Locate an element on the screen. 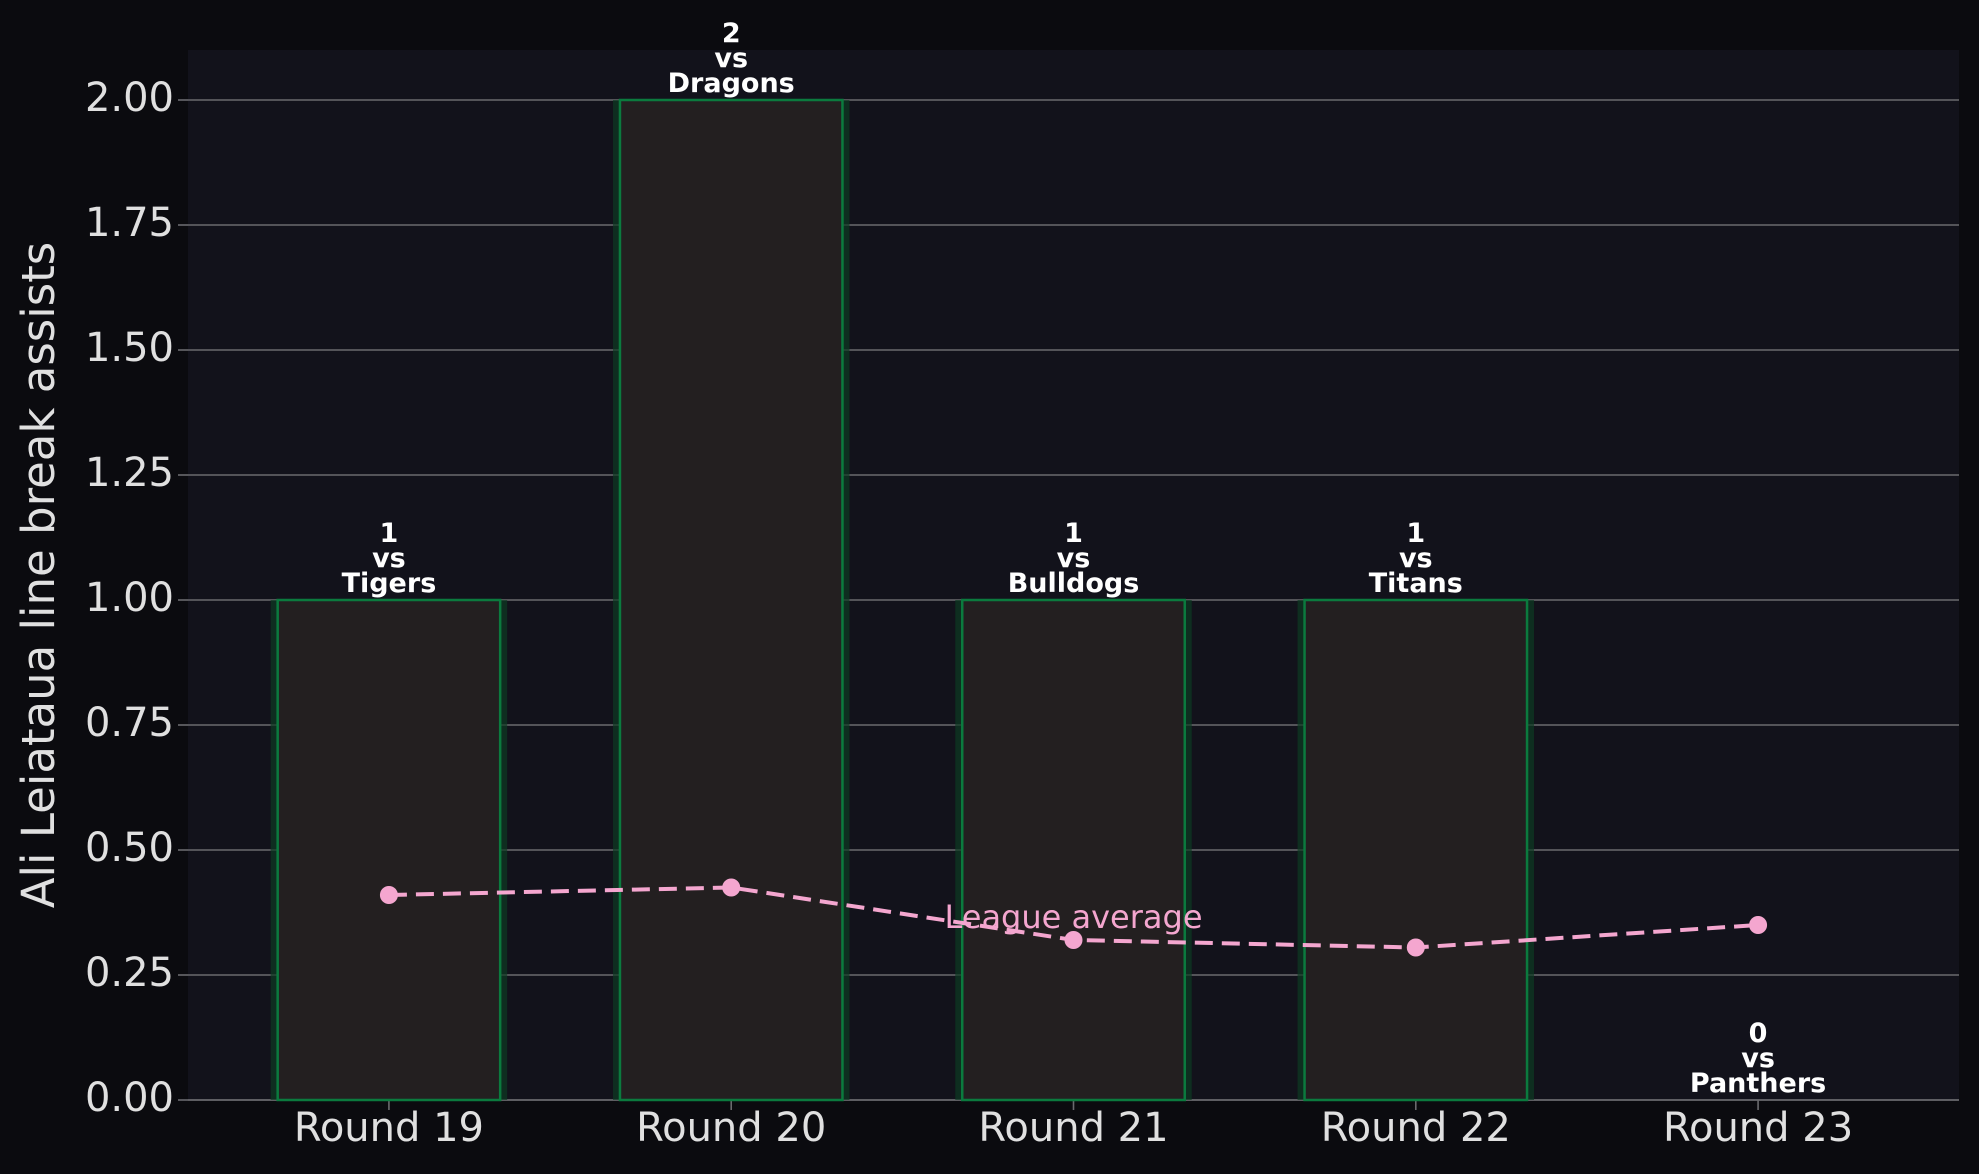  y-tick-label: 0.75 is located at coordinates (129, 723).